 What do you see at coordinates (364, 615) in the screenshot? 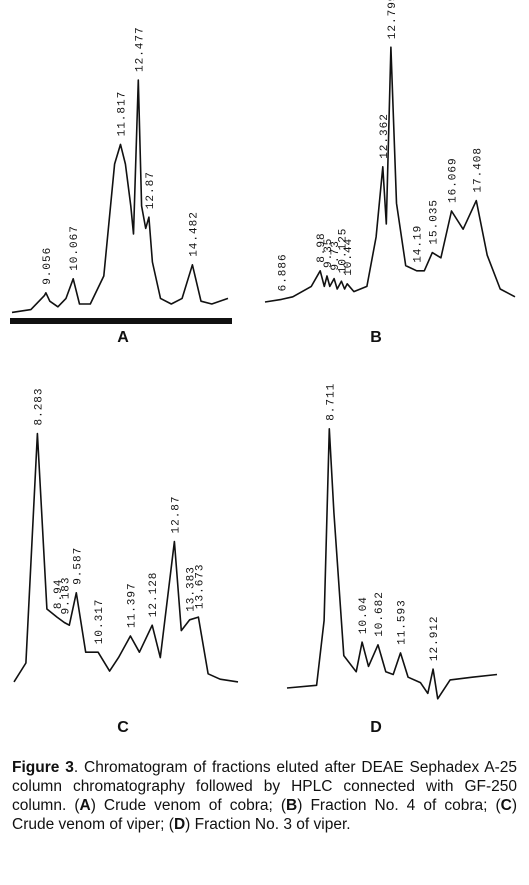
I see `peak-label: 10.04` at bounding box center [364, 615].